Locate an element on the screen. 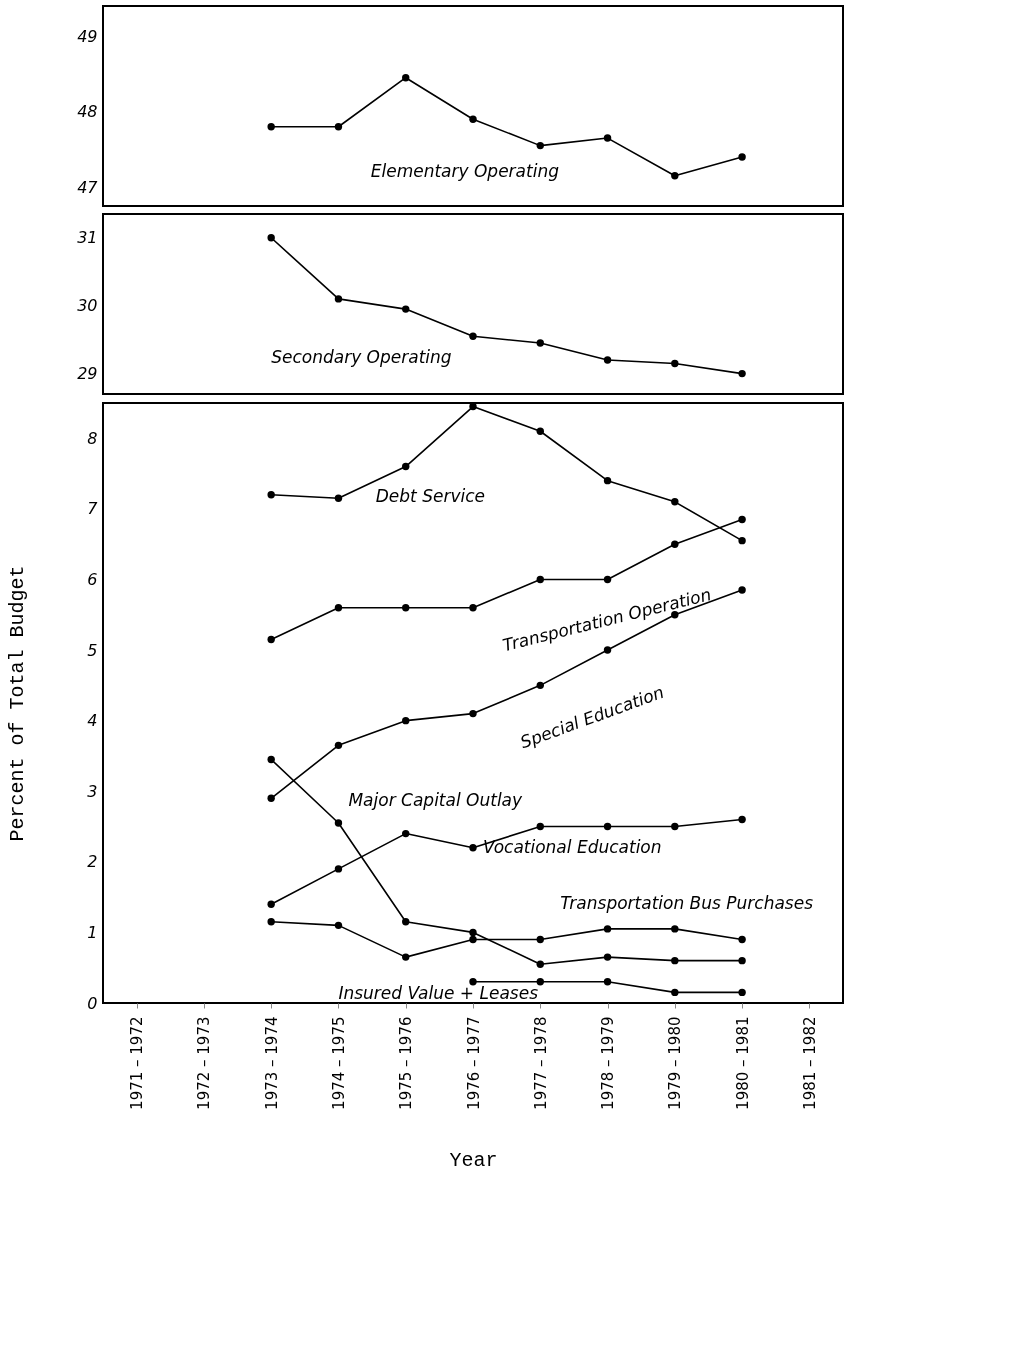 The height and width of the screenshot is (1359, 1021). x-tick-label: 1978 – 1979 is located at coordinates (608, 1063).